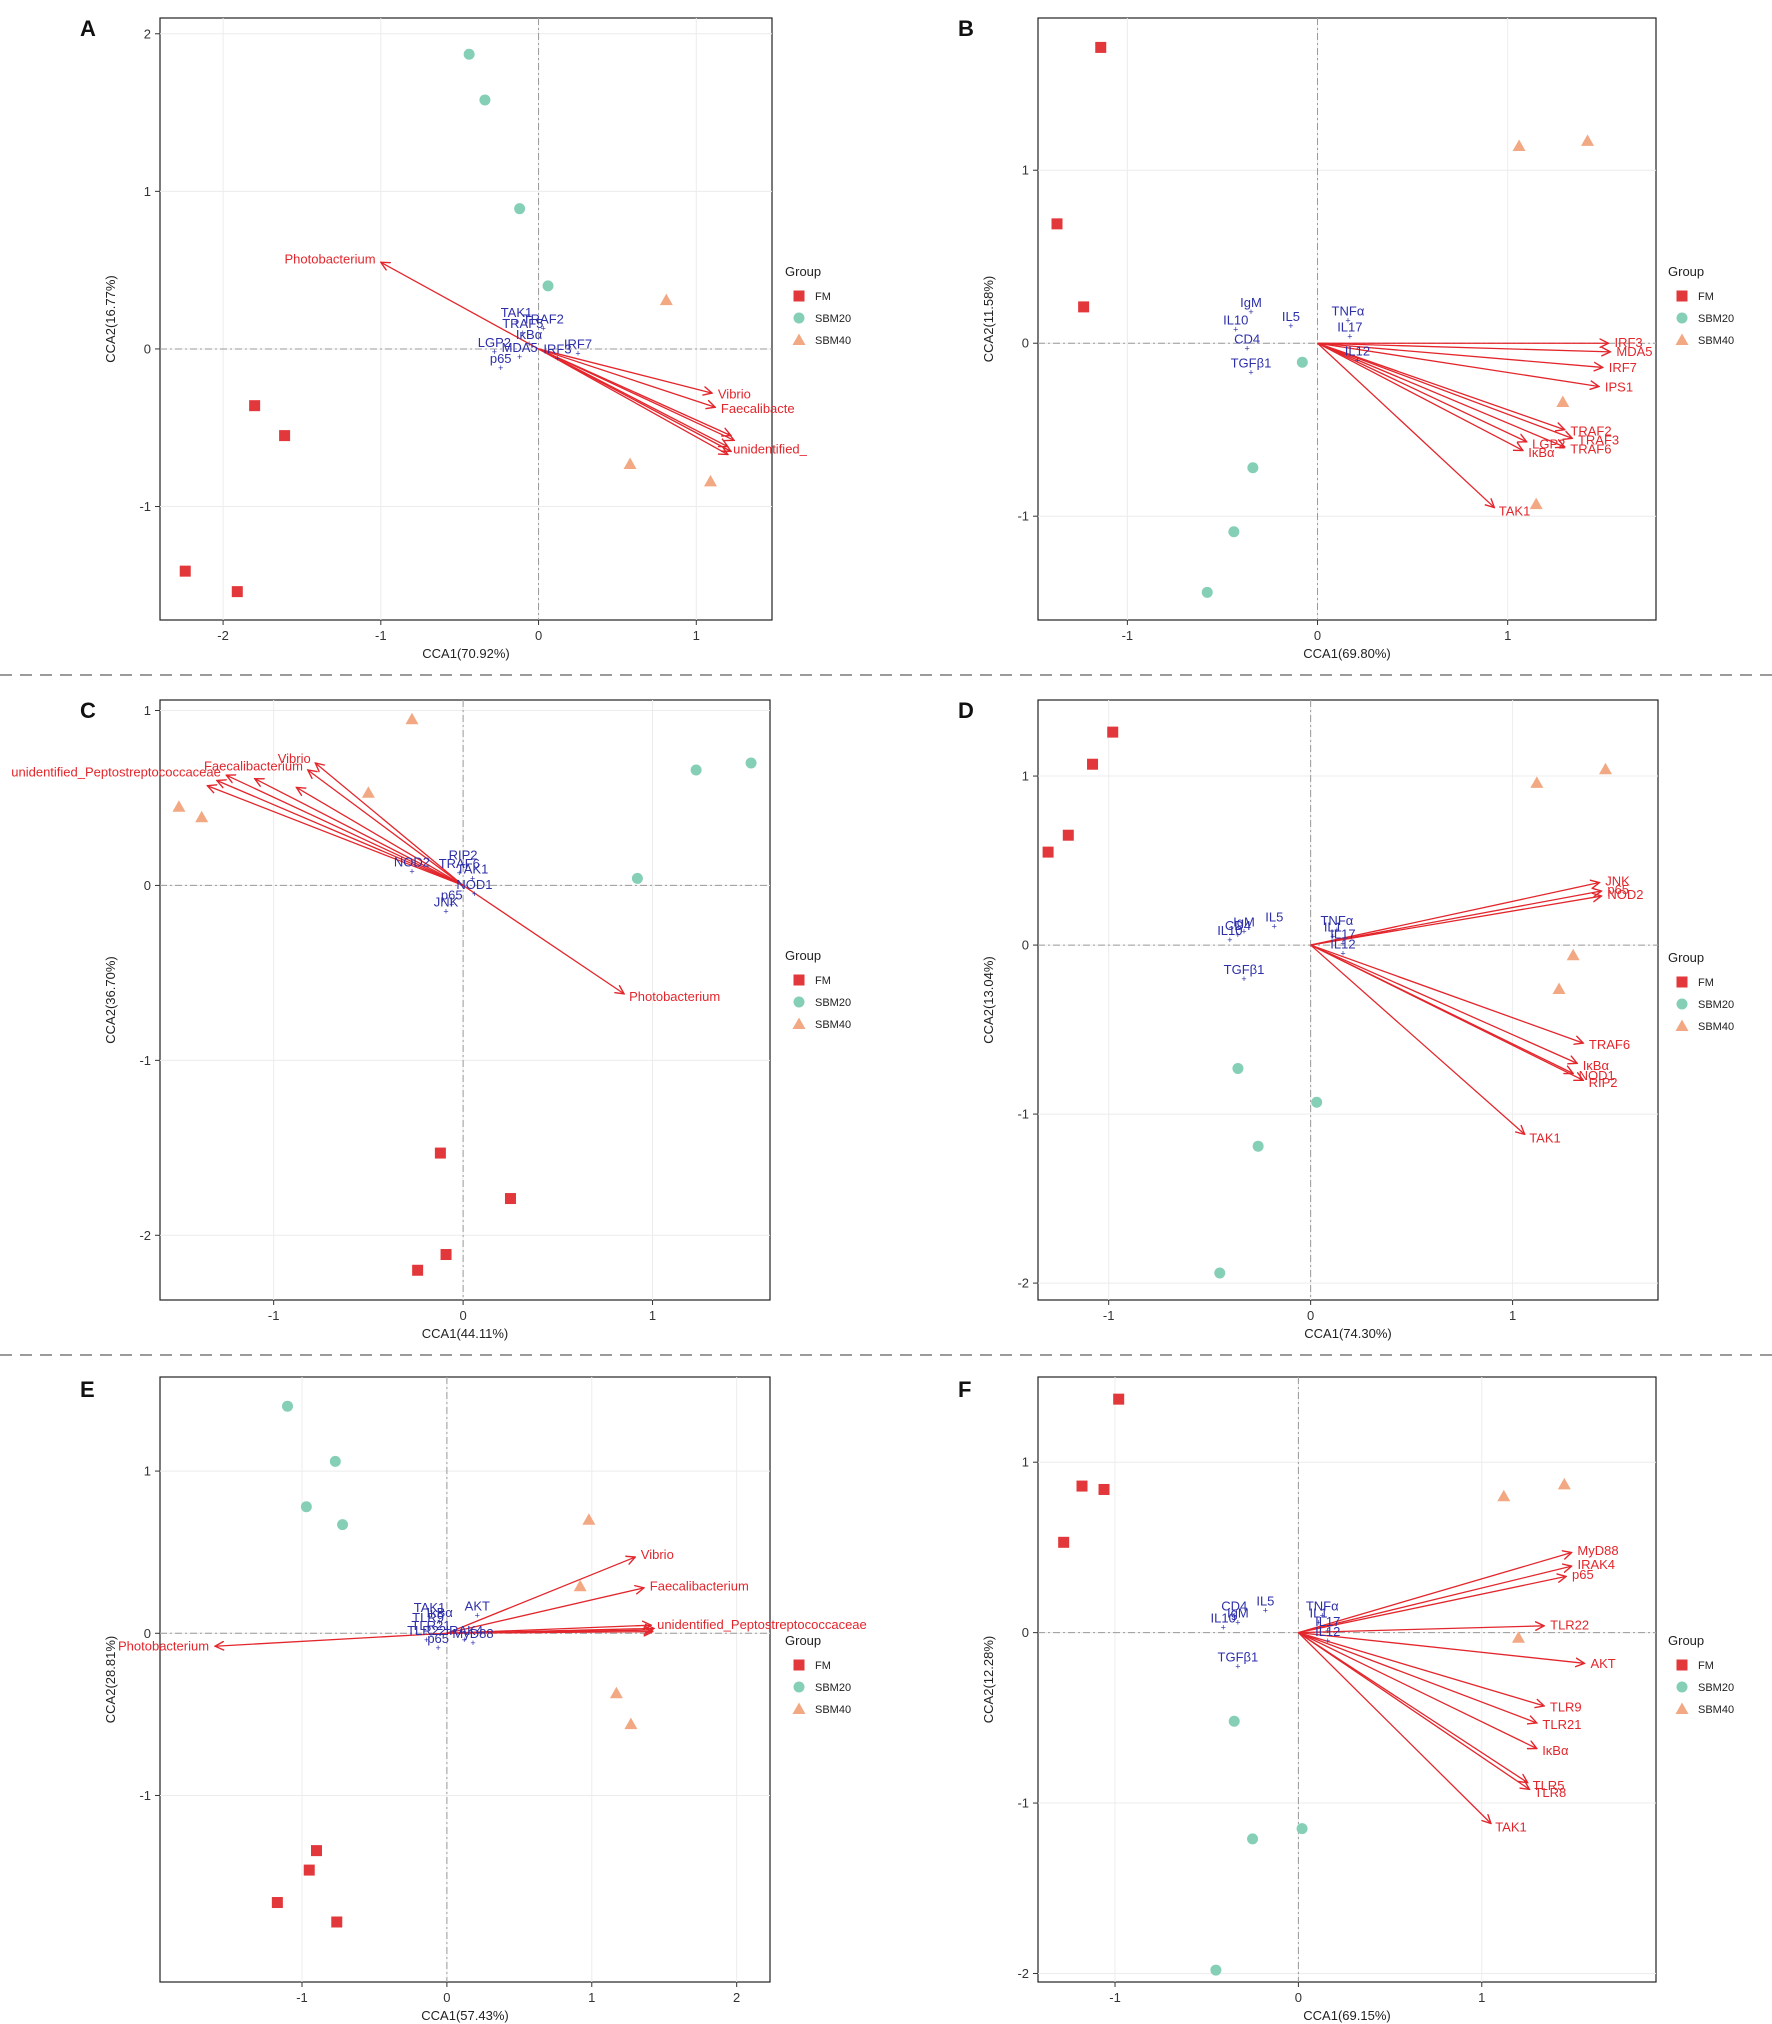 The height and width of the screenshot is (2024, 1772). I want to click on variable-label: TGFβ1, so click(1251, 363).